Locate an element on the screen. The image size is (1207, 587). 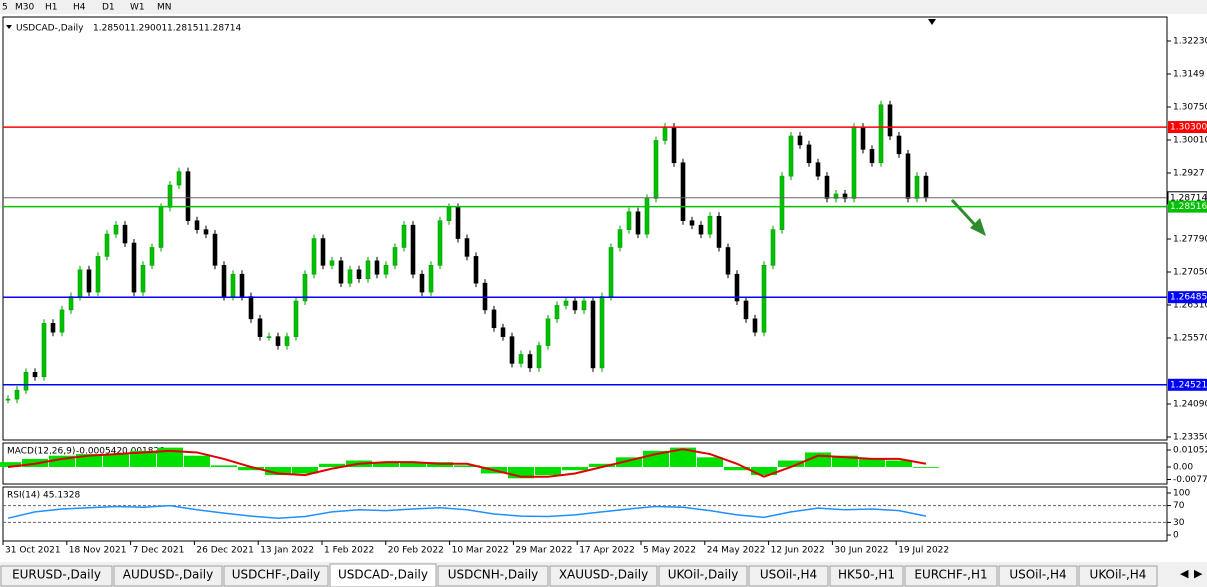
level-label: 1.30300 is located at coordinates (1188, 128).